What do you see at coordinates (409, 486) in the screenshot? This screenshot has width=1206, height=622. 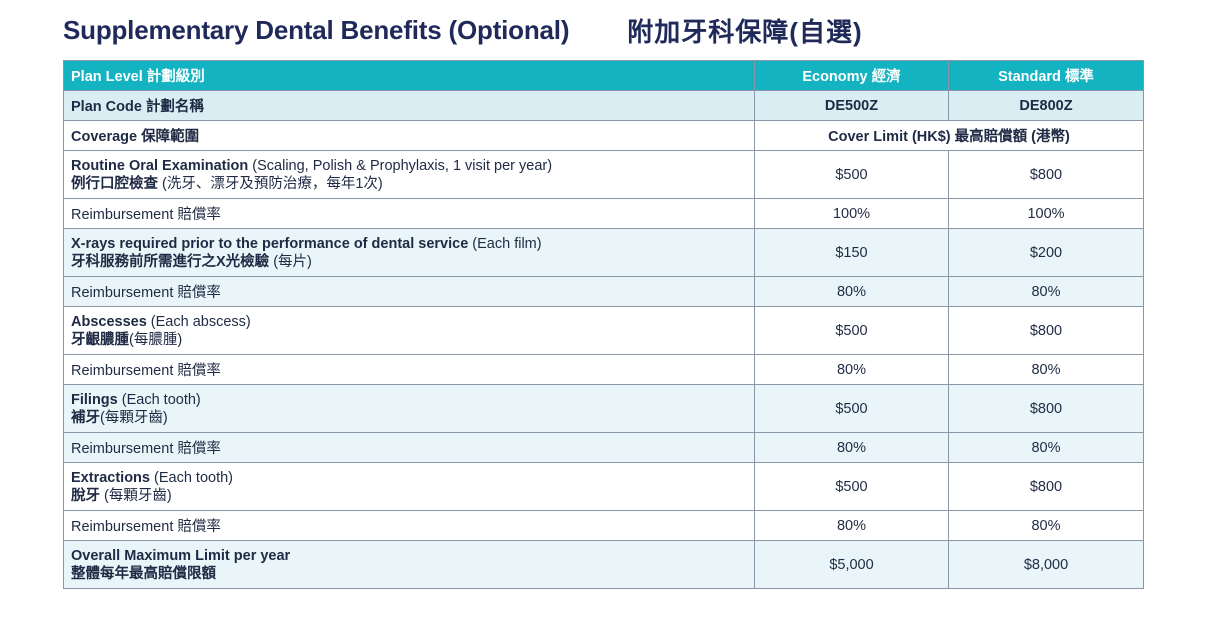 I see `benefit-item-cell: Extractions (Each tooth) 脫牙 (每顆牙齒)` at bounding box center [409, 486].